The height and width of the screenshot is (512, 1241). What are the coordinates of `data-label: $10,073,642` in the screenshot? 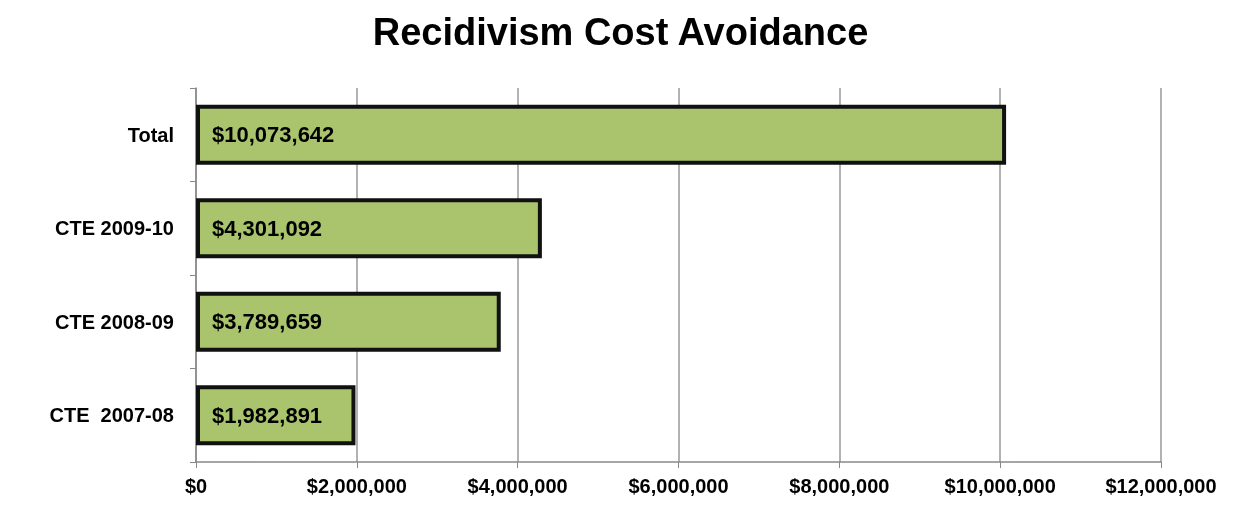 It's located at (273, 135).